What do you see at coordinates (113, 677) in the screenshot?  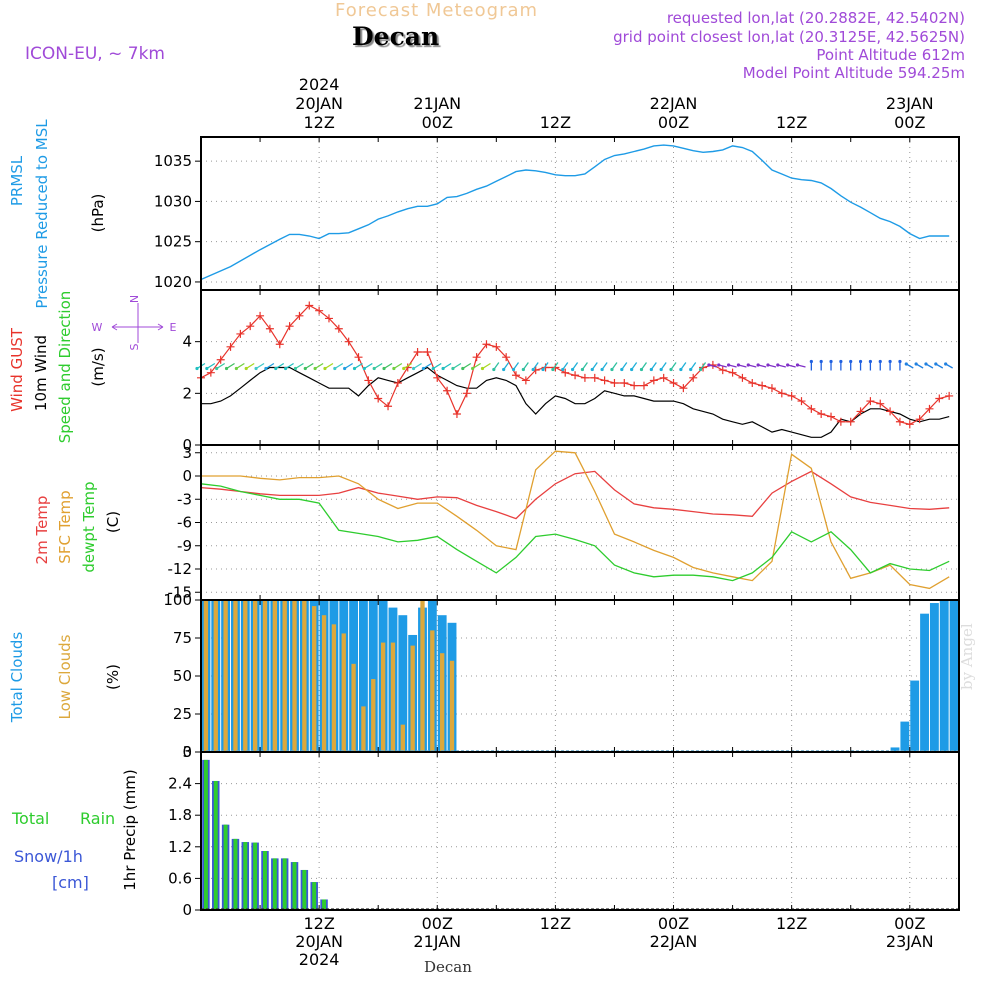 I see `clouds-unit-label: (%)` at bounding box center [113, 677].